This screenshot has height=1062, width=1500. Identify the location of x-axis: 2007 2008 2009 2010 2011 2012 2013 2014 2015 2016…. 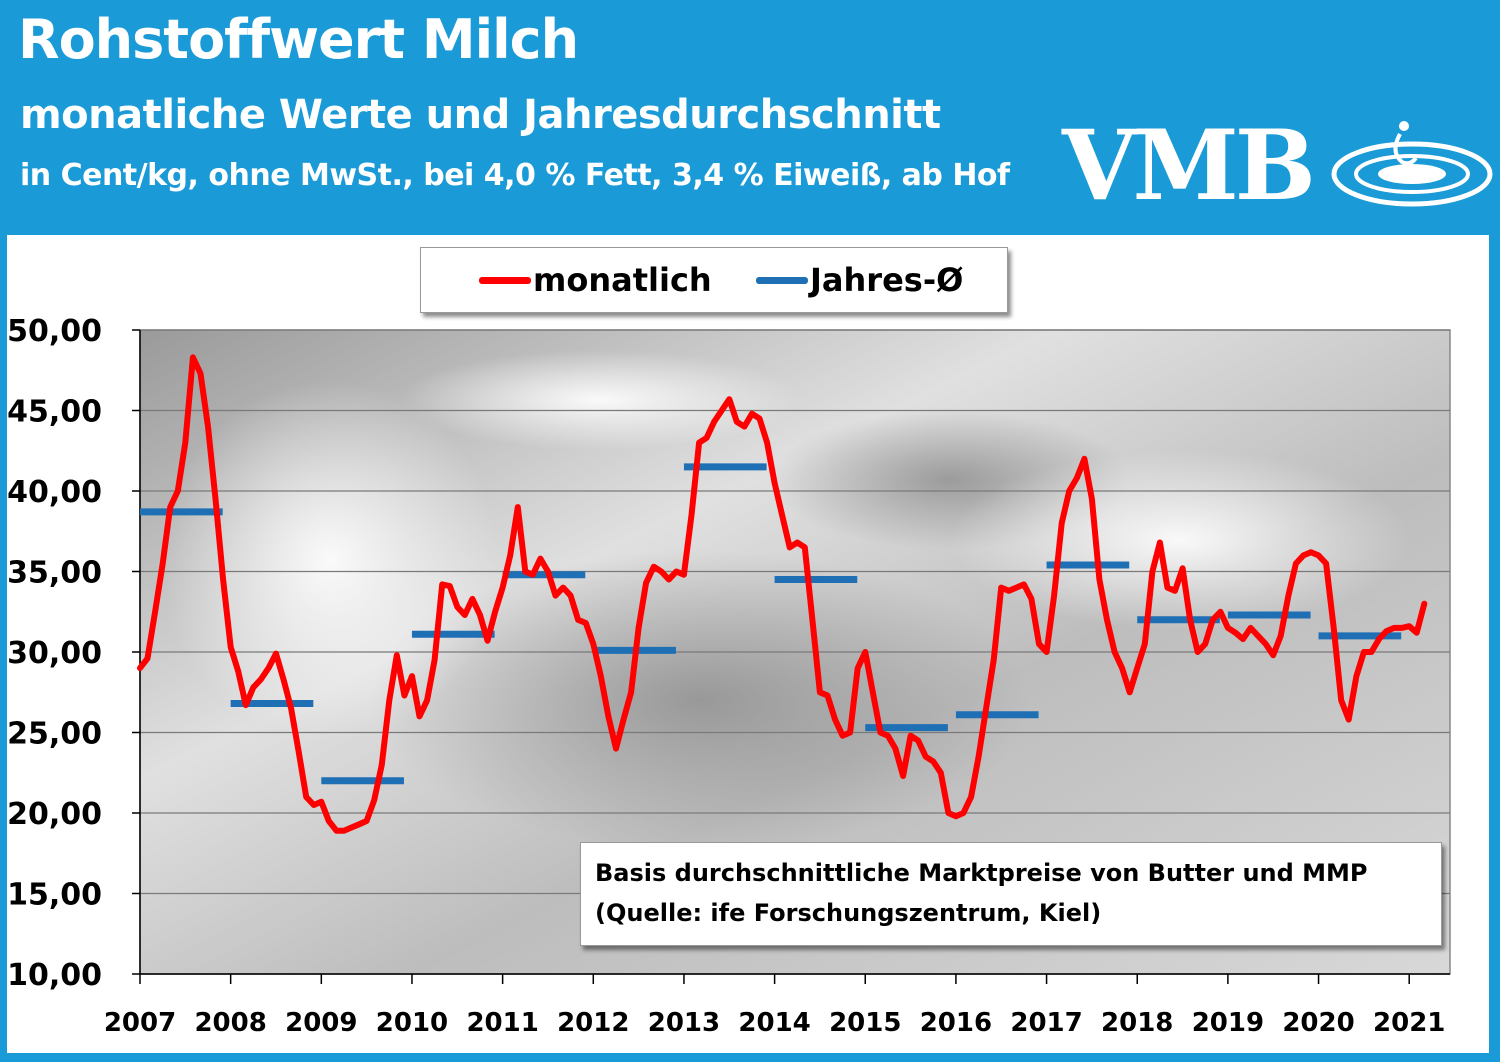
(777, 1005).